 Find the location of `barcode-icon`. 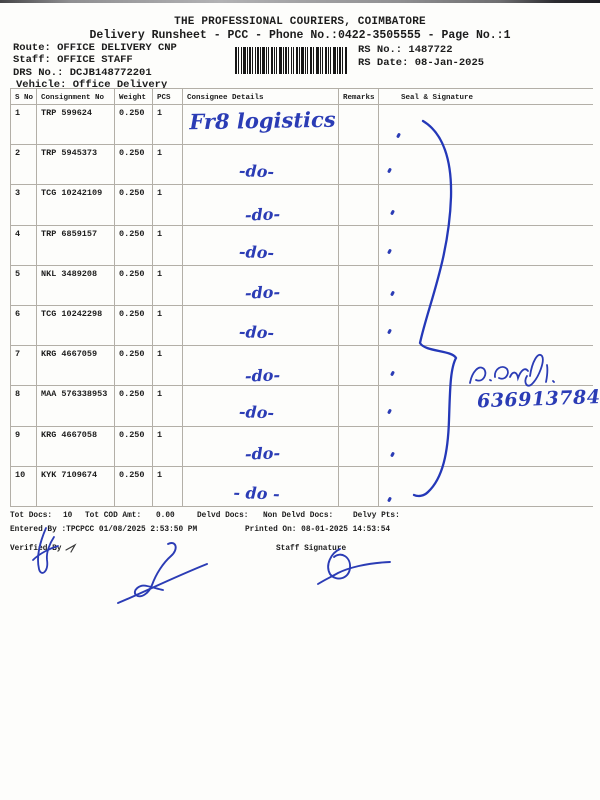

barcode-icon is located at coordinates (291, 60).